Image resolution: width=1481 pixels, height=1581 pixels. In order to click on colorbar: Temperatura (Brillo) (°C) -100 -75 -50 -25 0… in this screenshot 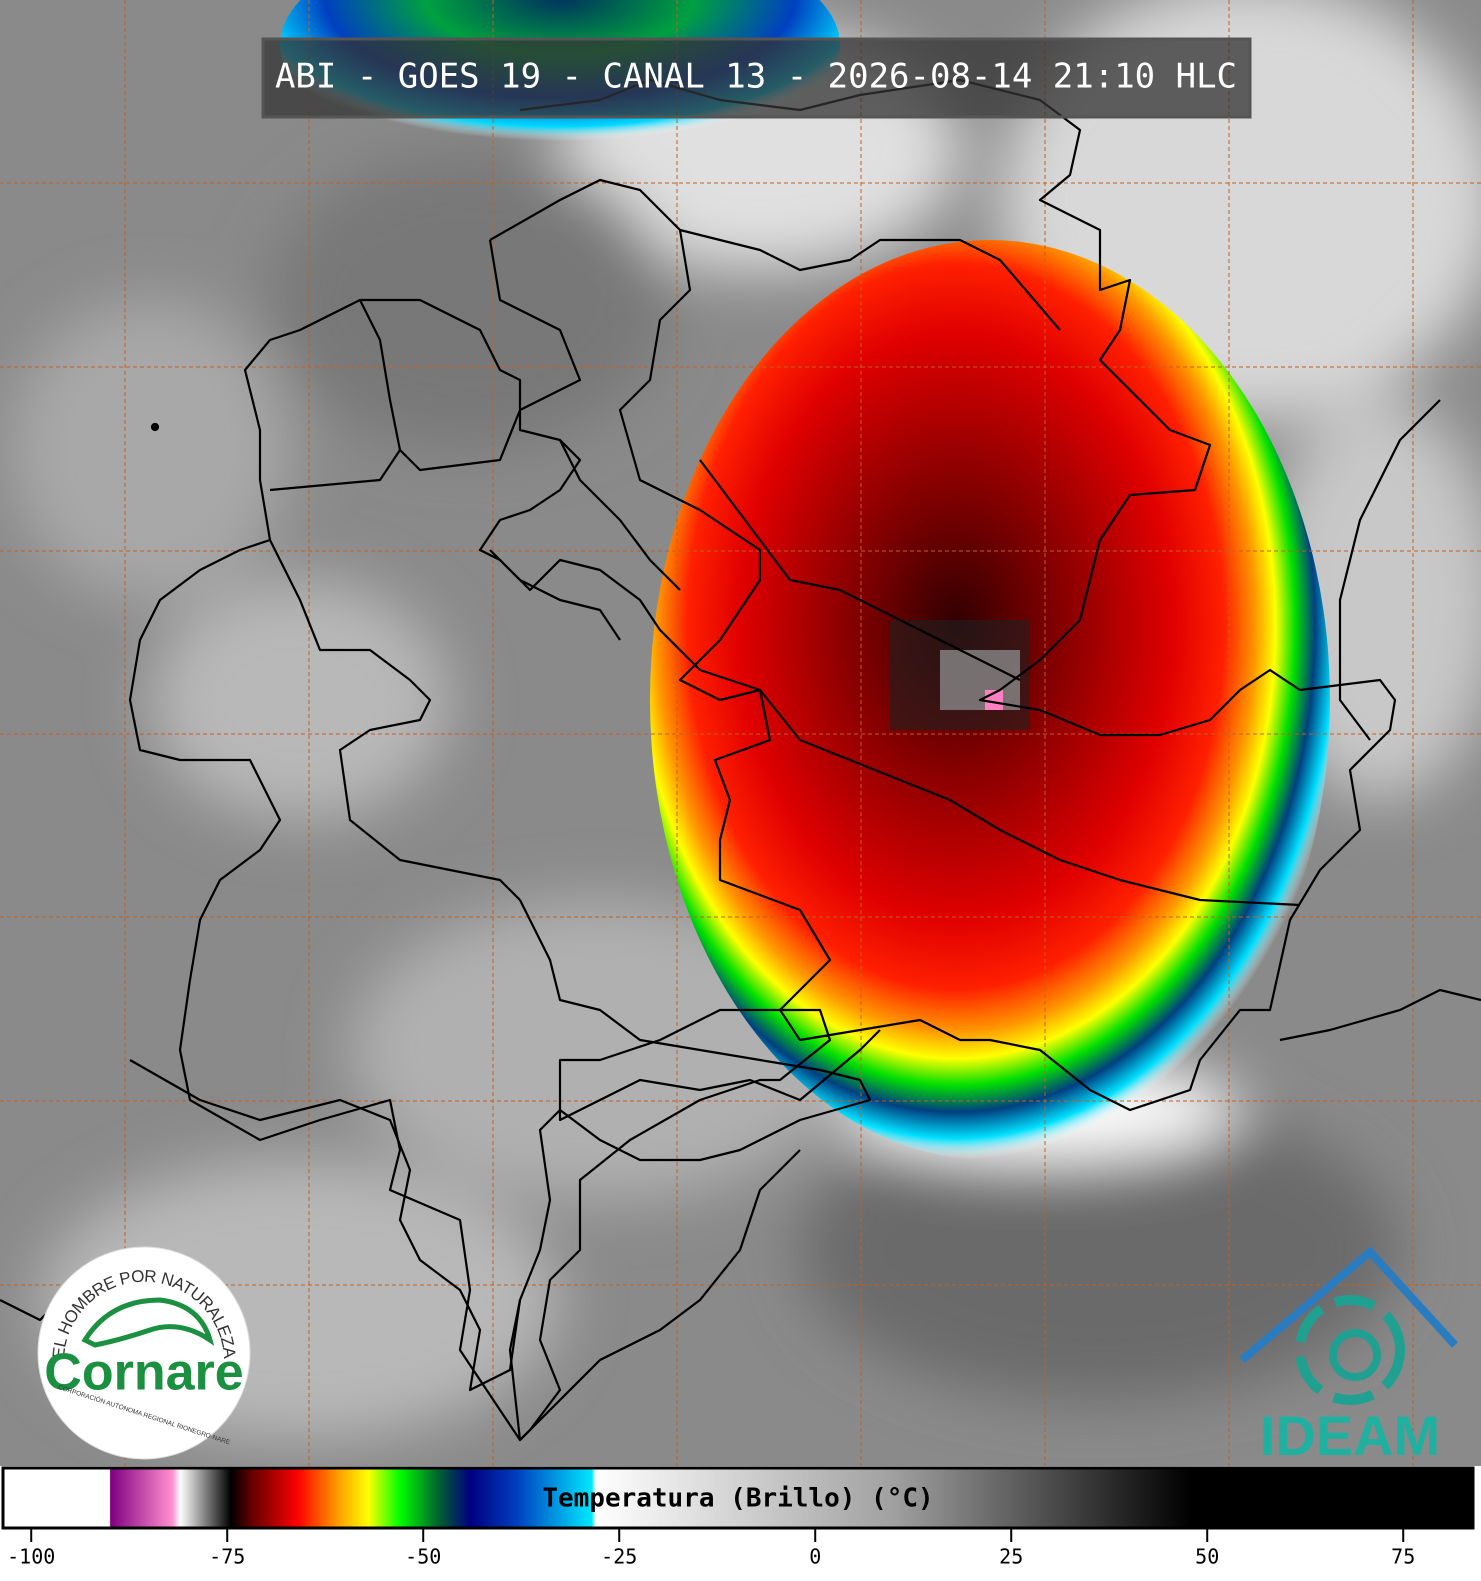, I will do `click(738, 1517)`.